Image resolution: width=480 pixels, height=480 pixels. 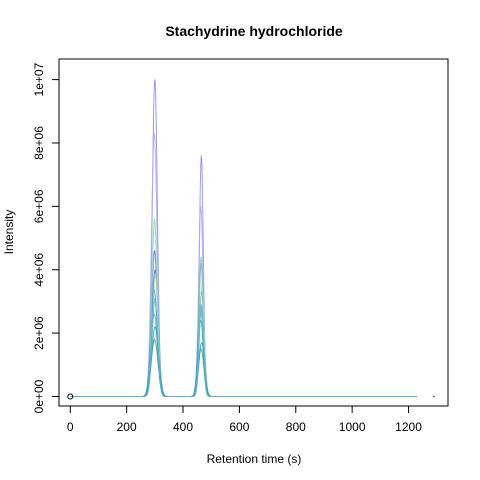 What do you see at coordinates (70, 427) in the screenshot?
I see `x-tick-label: 0` at bounding box center [70, 427].